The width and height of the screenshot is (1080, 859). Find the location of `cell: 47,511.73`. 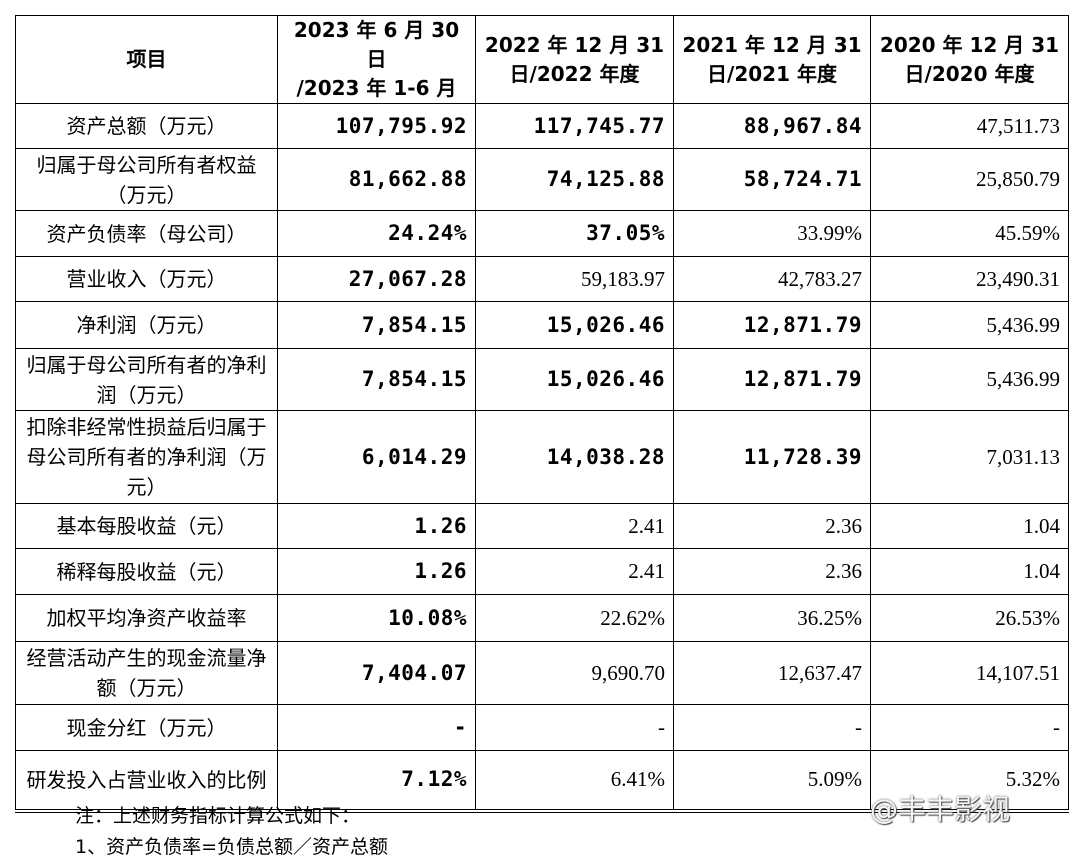

cell: 47,511.73 is located at coordinates (969, 126).